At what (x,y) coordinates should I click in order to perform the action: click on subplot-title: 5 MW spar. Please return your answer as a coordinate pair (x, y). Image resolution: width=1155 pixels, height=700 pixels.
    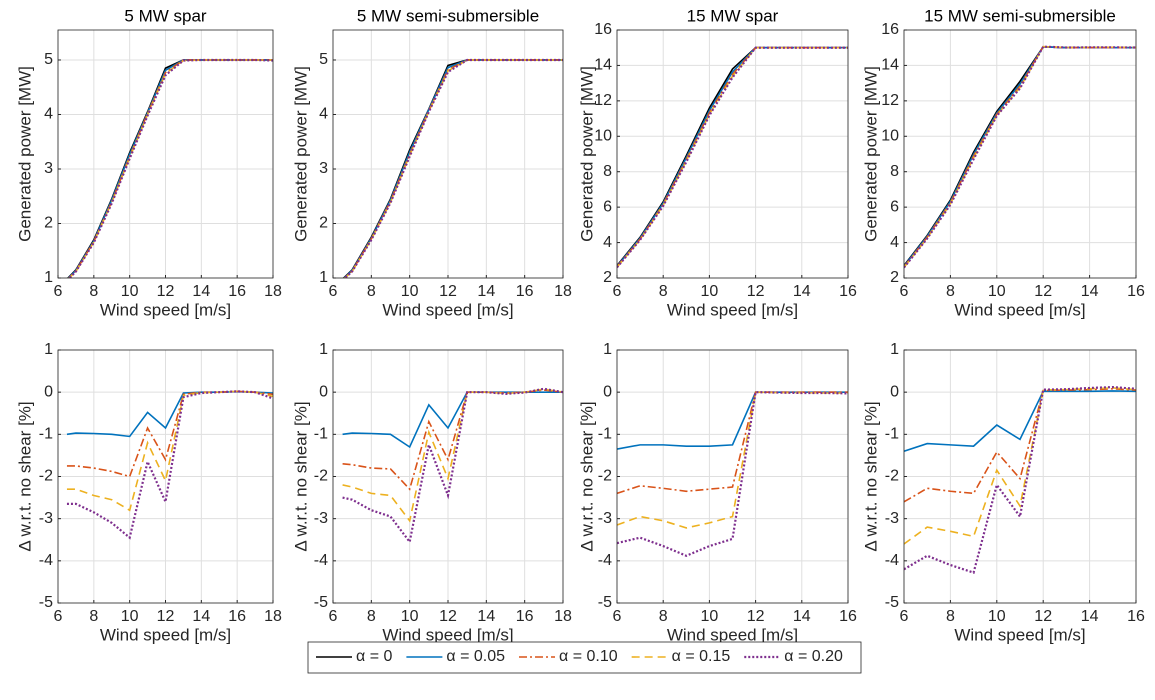
    Looking at the image, I should click on (165, 15).